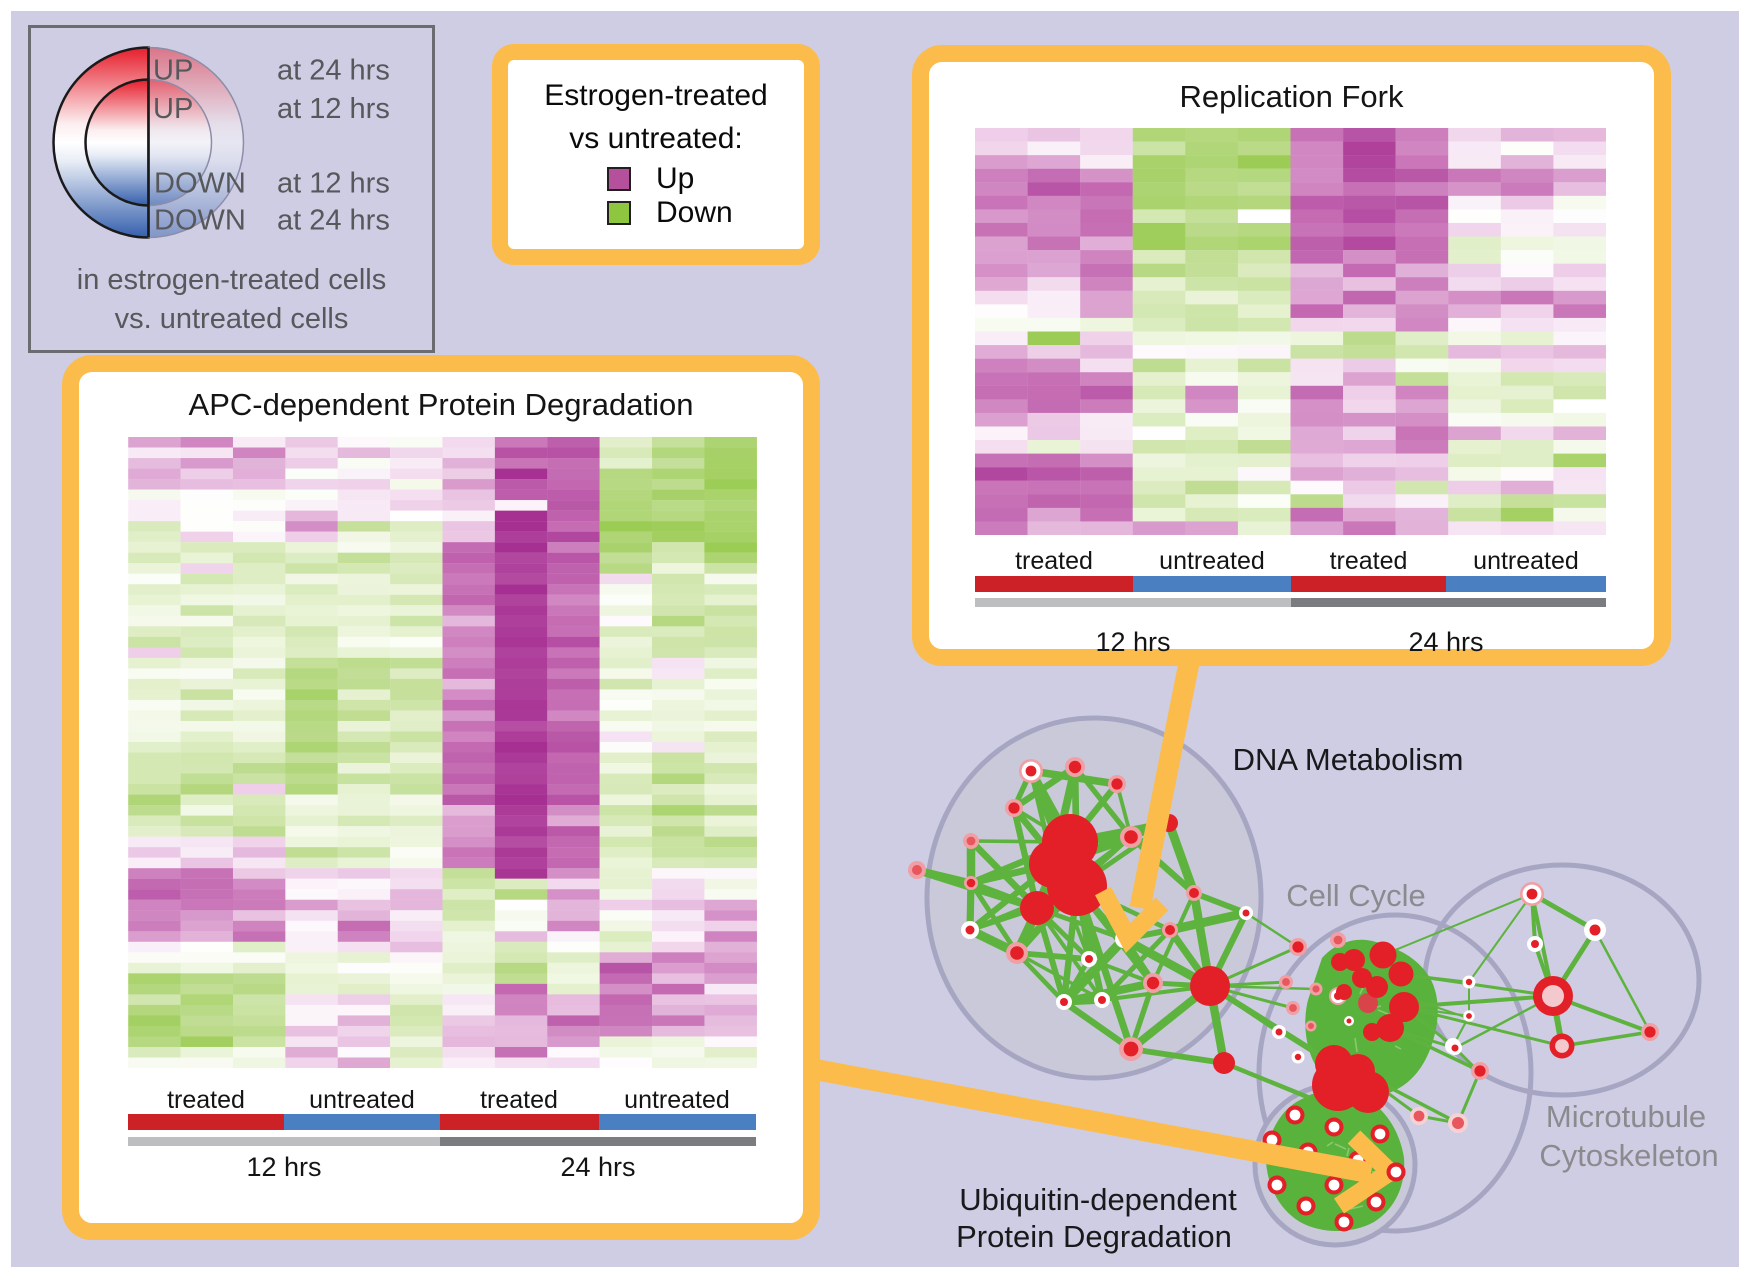 Image resolution: width=1750 pixels, height=1279 pixels. I want to click on svg-text: Cell Cycle, so click(1356, 895).